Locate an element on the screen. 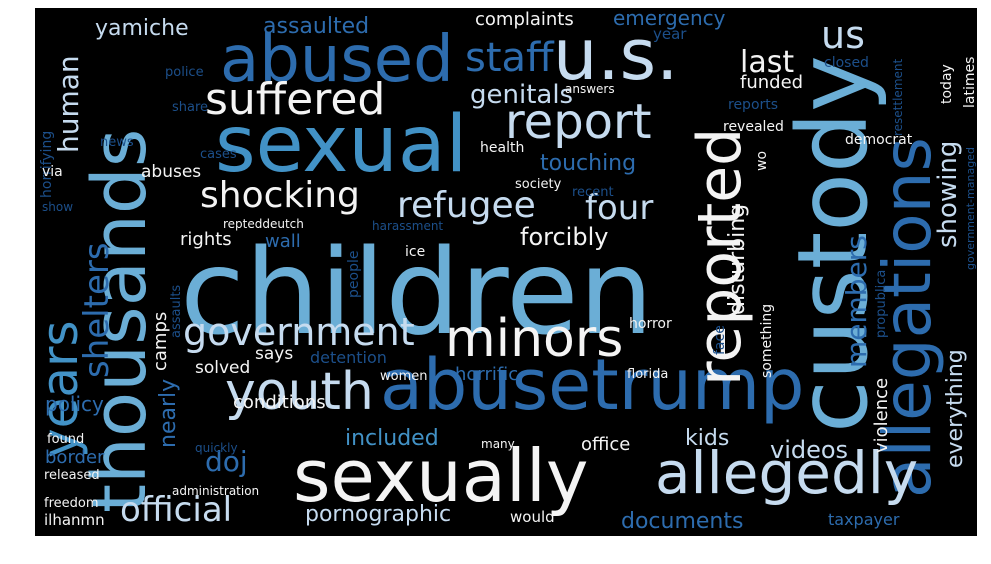  word-funded: funded is located at coordinates (772, 82).